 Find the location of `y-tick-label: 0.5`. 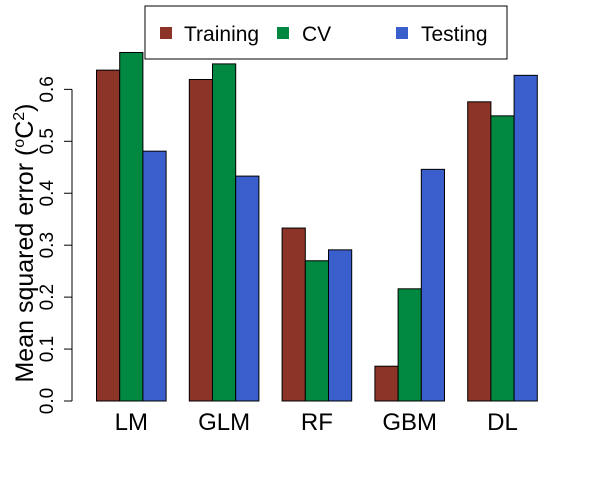

y-tick-label: 0.5 is located at coordinates (47, 141).